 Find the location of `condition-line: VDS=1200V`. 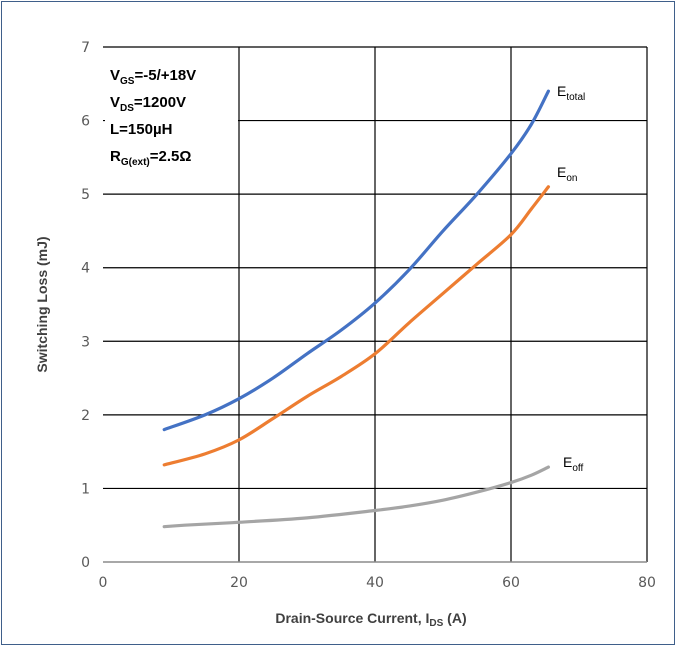

condition-line: VDS=1200V is located at coordinates (148, 104).